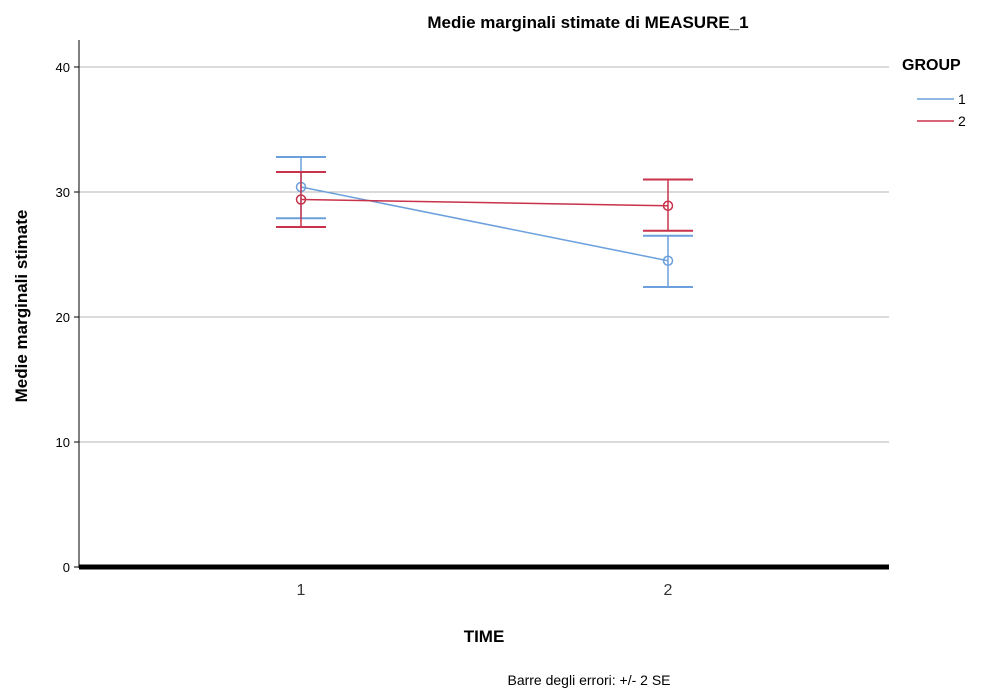  Describe the element at coordinates (63, 67) in the screenshot. I see `y-tick-label-40: 40` at that location.